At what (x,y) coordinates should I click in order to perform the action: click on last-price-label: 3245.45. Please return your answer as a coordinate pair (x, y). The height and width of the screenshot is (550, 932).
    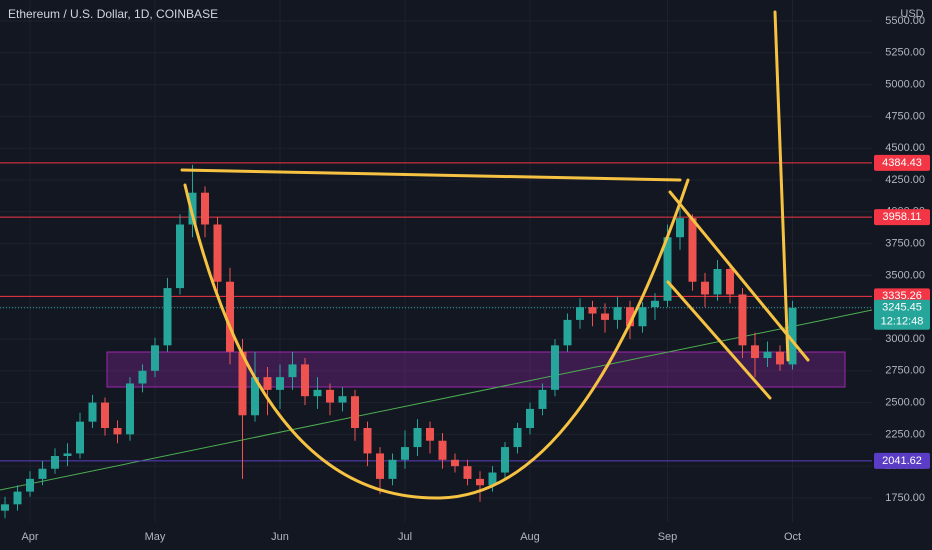
    Looking at the image, I should click on (902, 308).